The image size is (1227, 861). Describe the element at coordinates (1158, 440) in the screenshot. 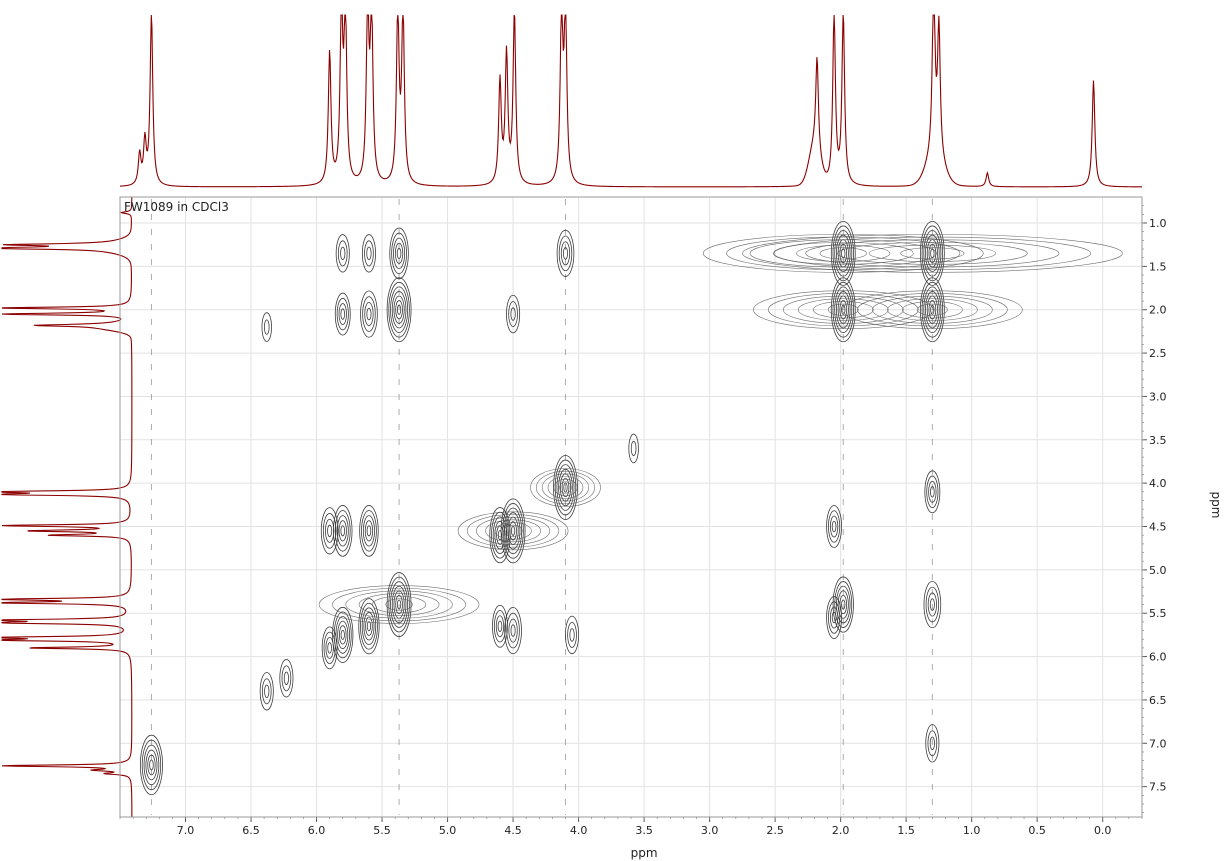

I see `y-tick-label: 3.5` at that location.